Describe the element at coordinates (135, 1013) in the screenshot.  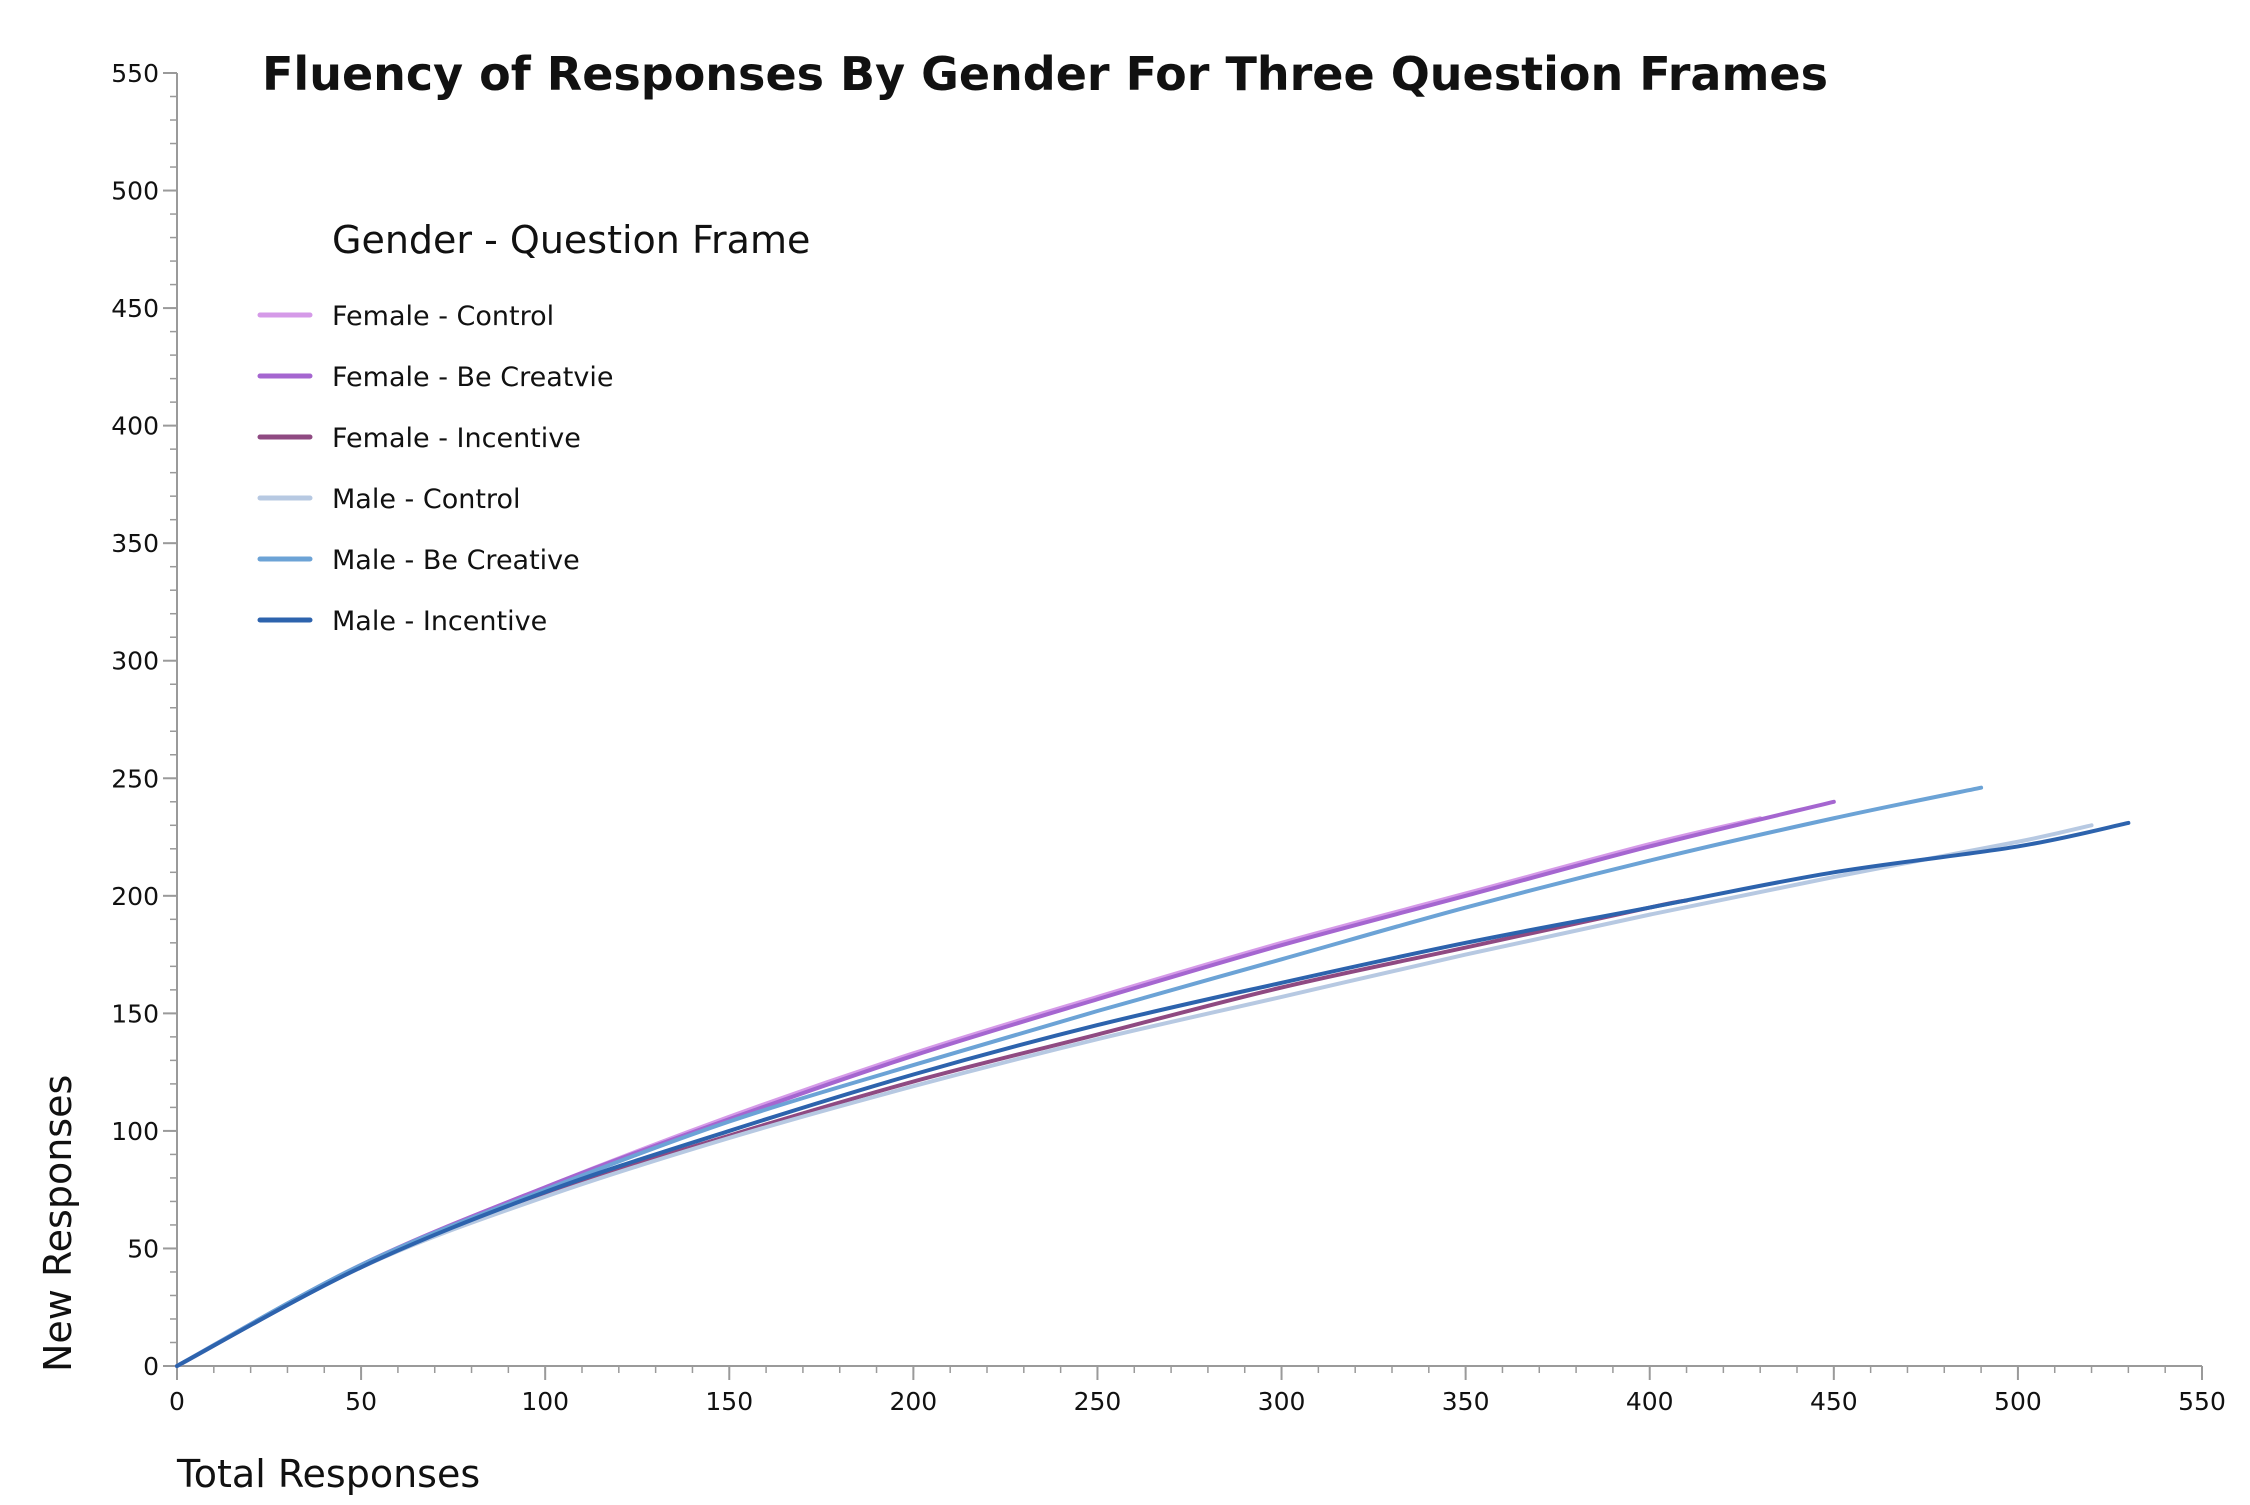
I see `y-tick-label: 150` at that location.